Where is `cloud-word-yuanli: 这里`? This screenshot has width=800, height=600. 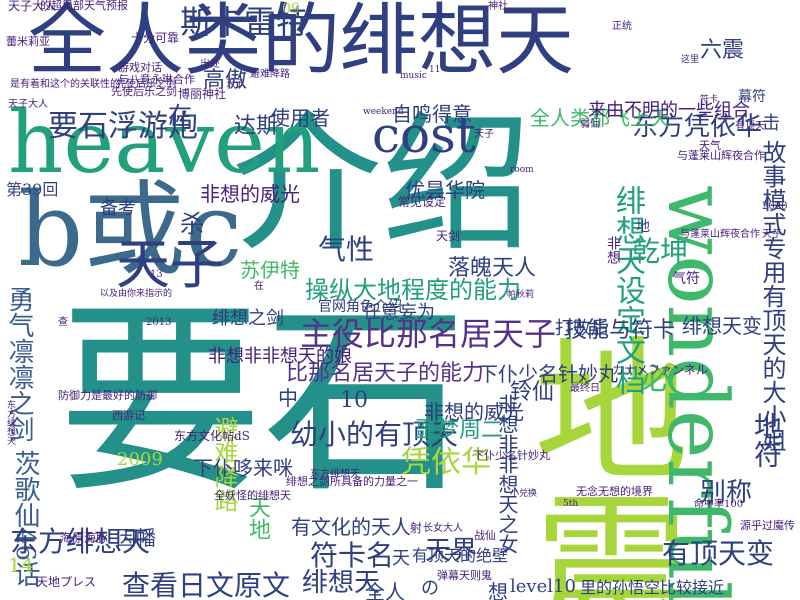 cloud-word-yuanli: 这里 is located at coordinates (690, 60).